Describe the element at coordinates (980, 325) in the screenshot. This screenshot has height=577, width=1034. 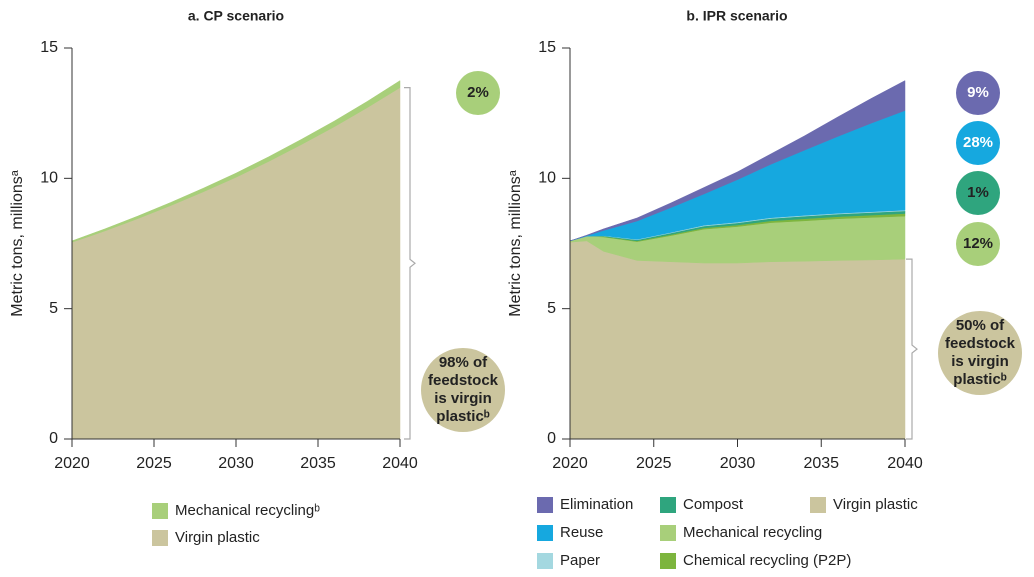
I see `annotation-text: 50% of` at that location.